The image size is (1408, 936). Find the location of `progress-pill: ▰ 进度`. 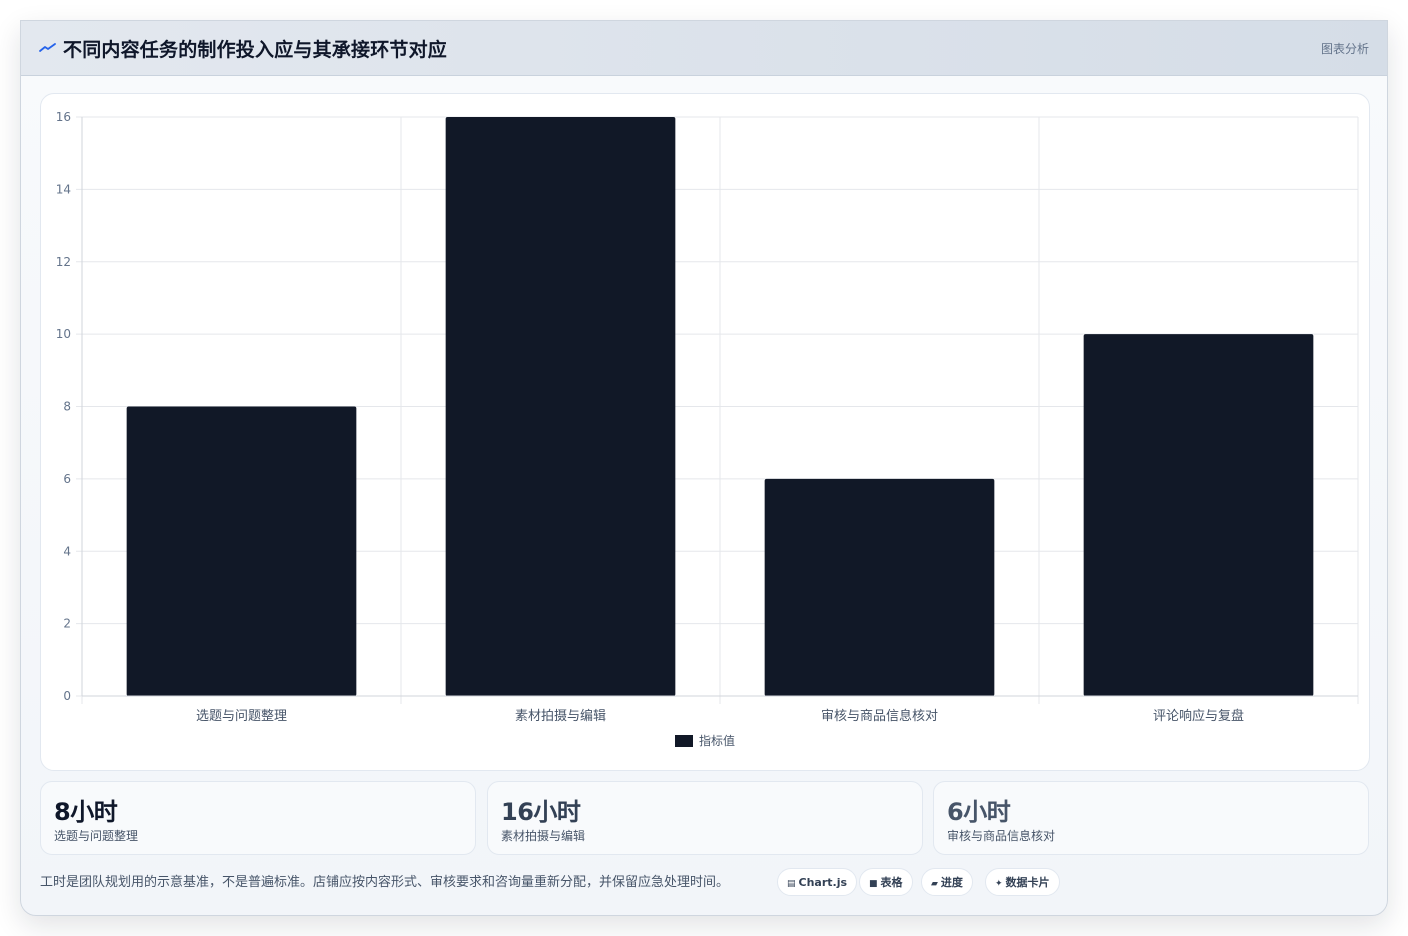

progress-pill: ▰ 进度 is located at coordinates (947, 882).